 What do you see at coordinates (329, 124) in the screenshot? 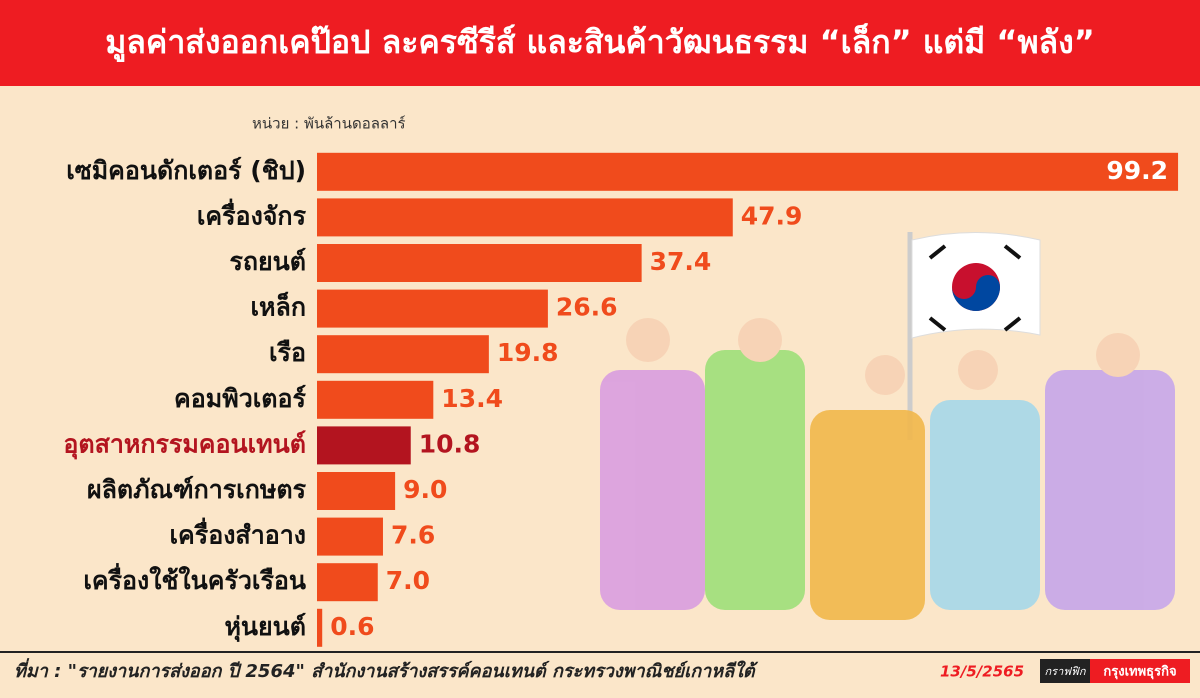
I see `unit-label: หน่วย : พันล้านดอลลาร์` at bounding box center [329, 124].